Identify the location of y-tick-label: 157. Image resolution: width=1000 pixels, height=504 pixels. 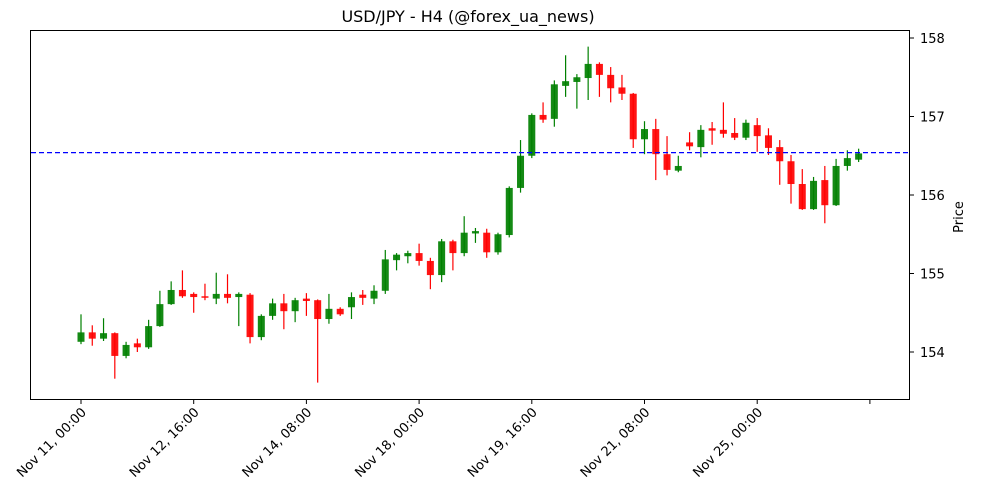
(932, 118).